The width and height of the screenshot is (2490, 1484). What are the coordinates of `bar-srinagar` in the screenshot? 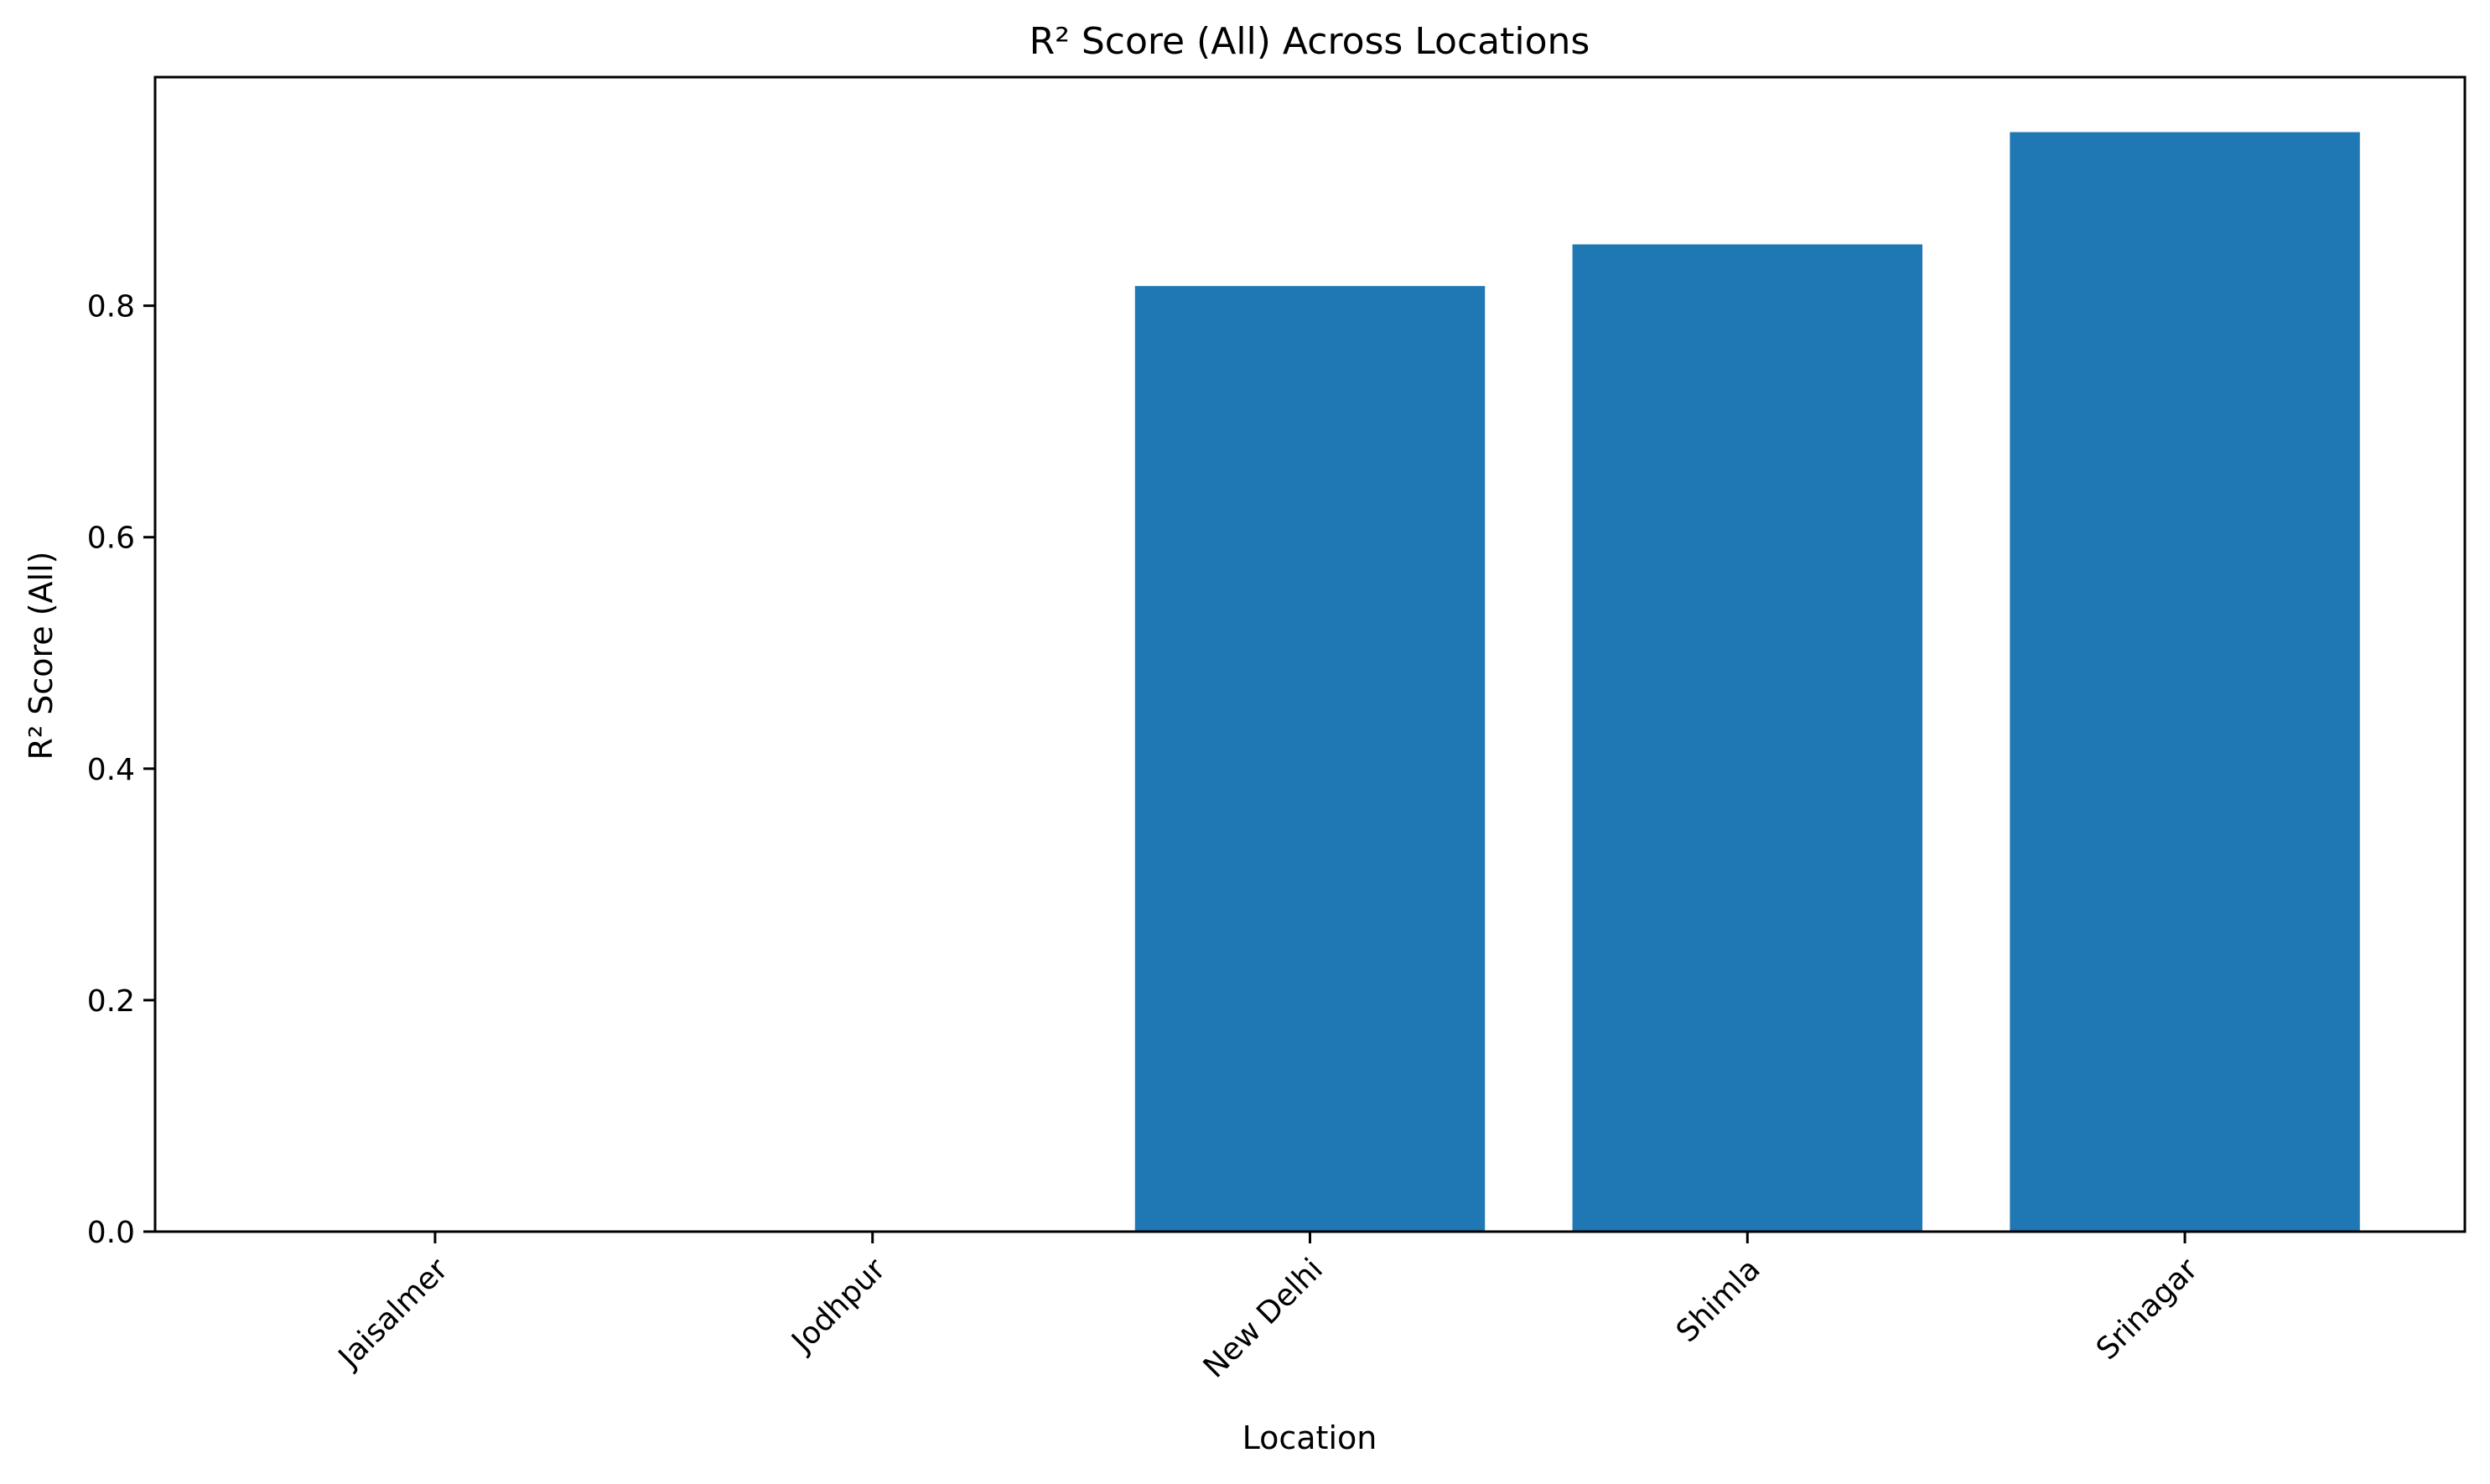 It's located at (2185, 682).